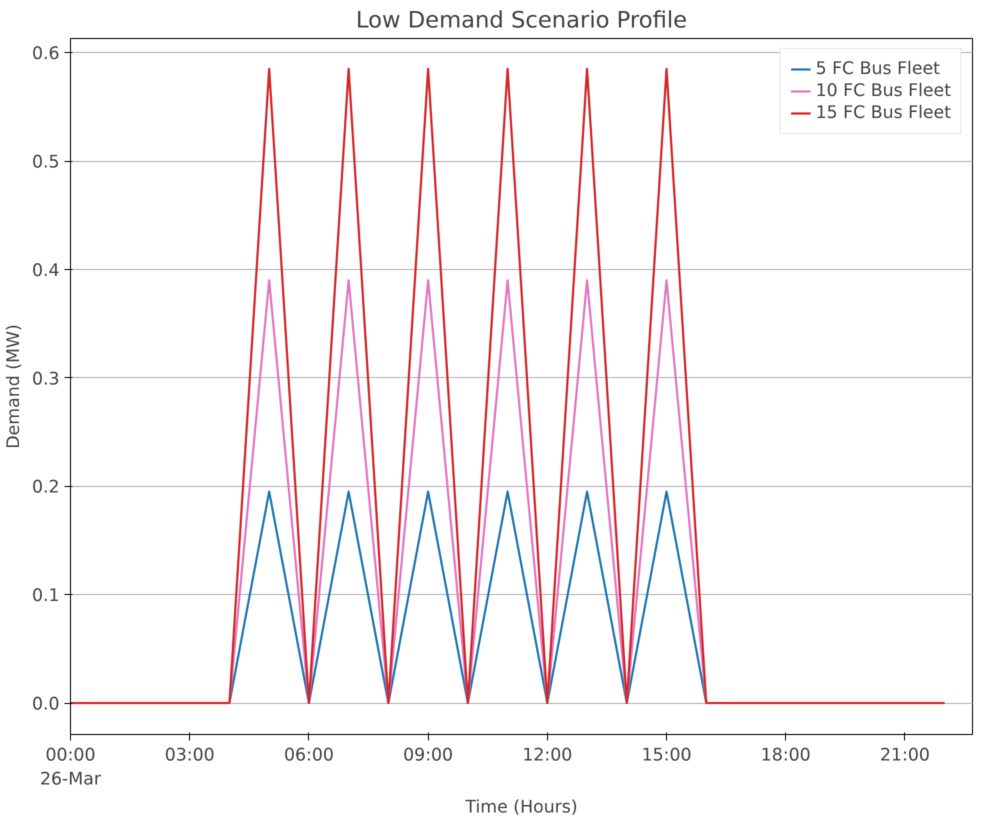 This screenshot has height=825, width=987. Describe the element at coordinates (522, 21) in the screenshot. I see `chart-title: Low Demand Scenario Profile` at that location.